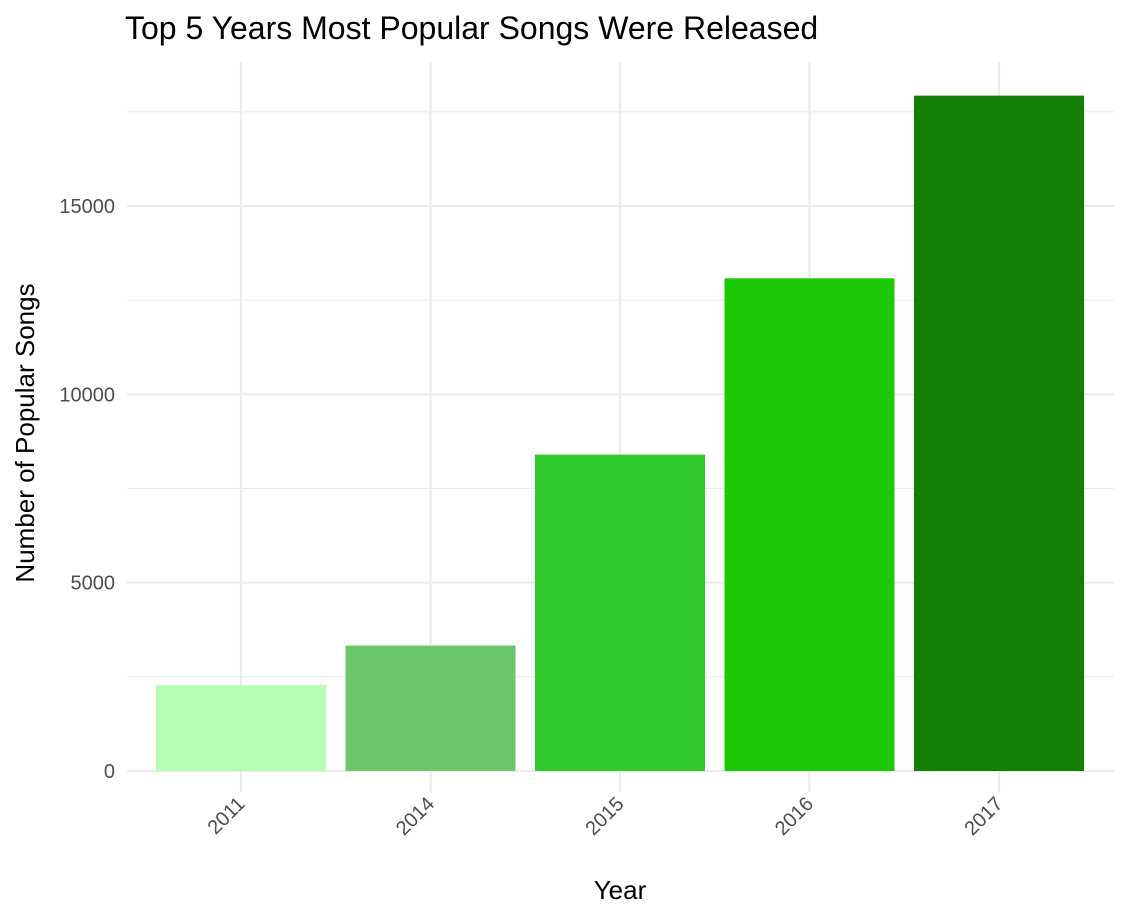 This screenshot has height=920, width=1128. Describe the element at coordinates (999, 433) in the screenshot. I see `bar-2017` at that location.